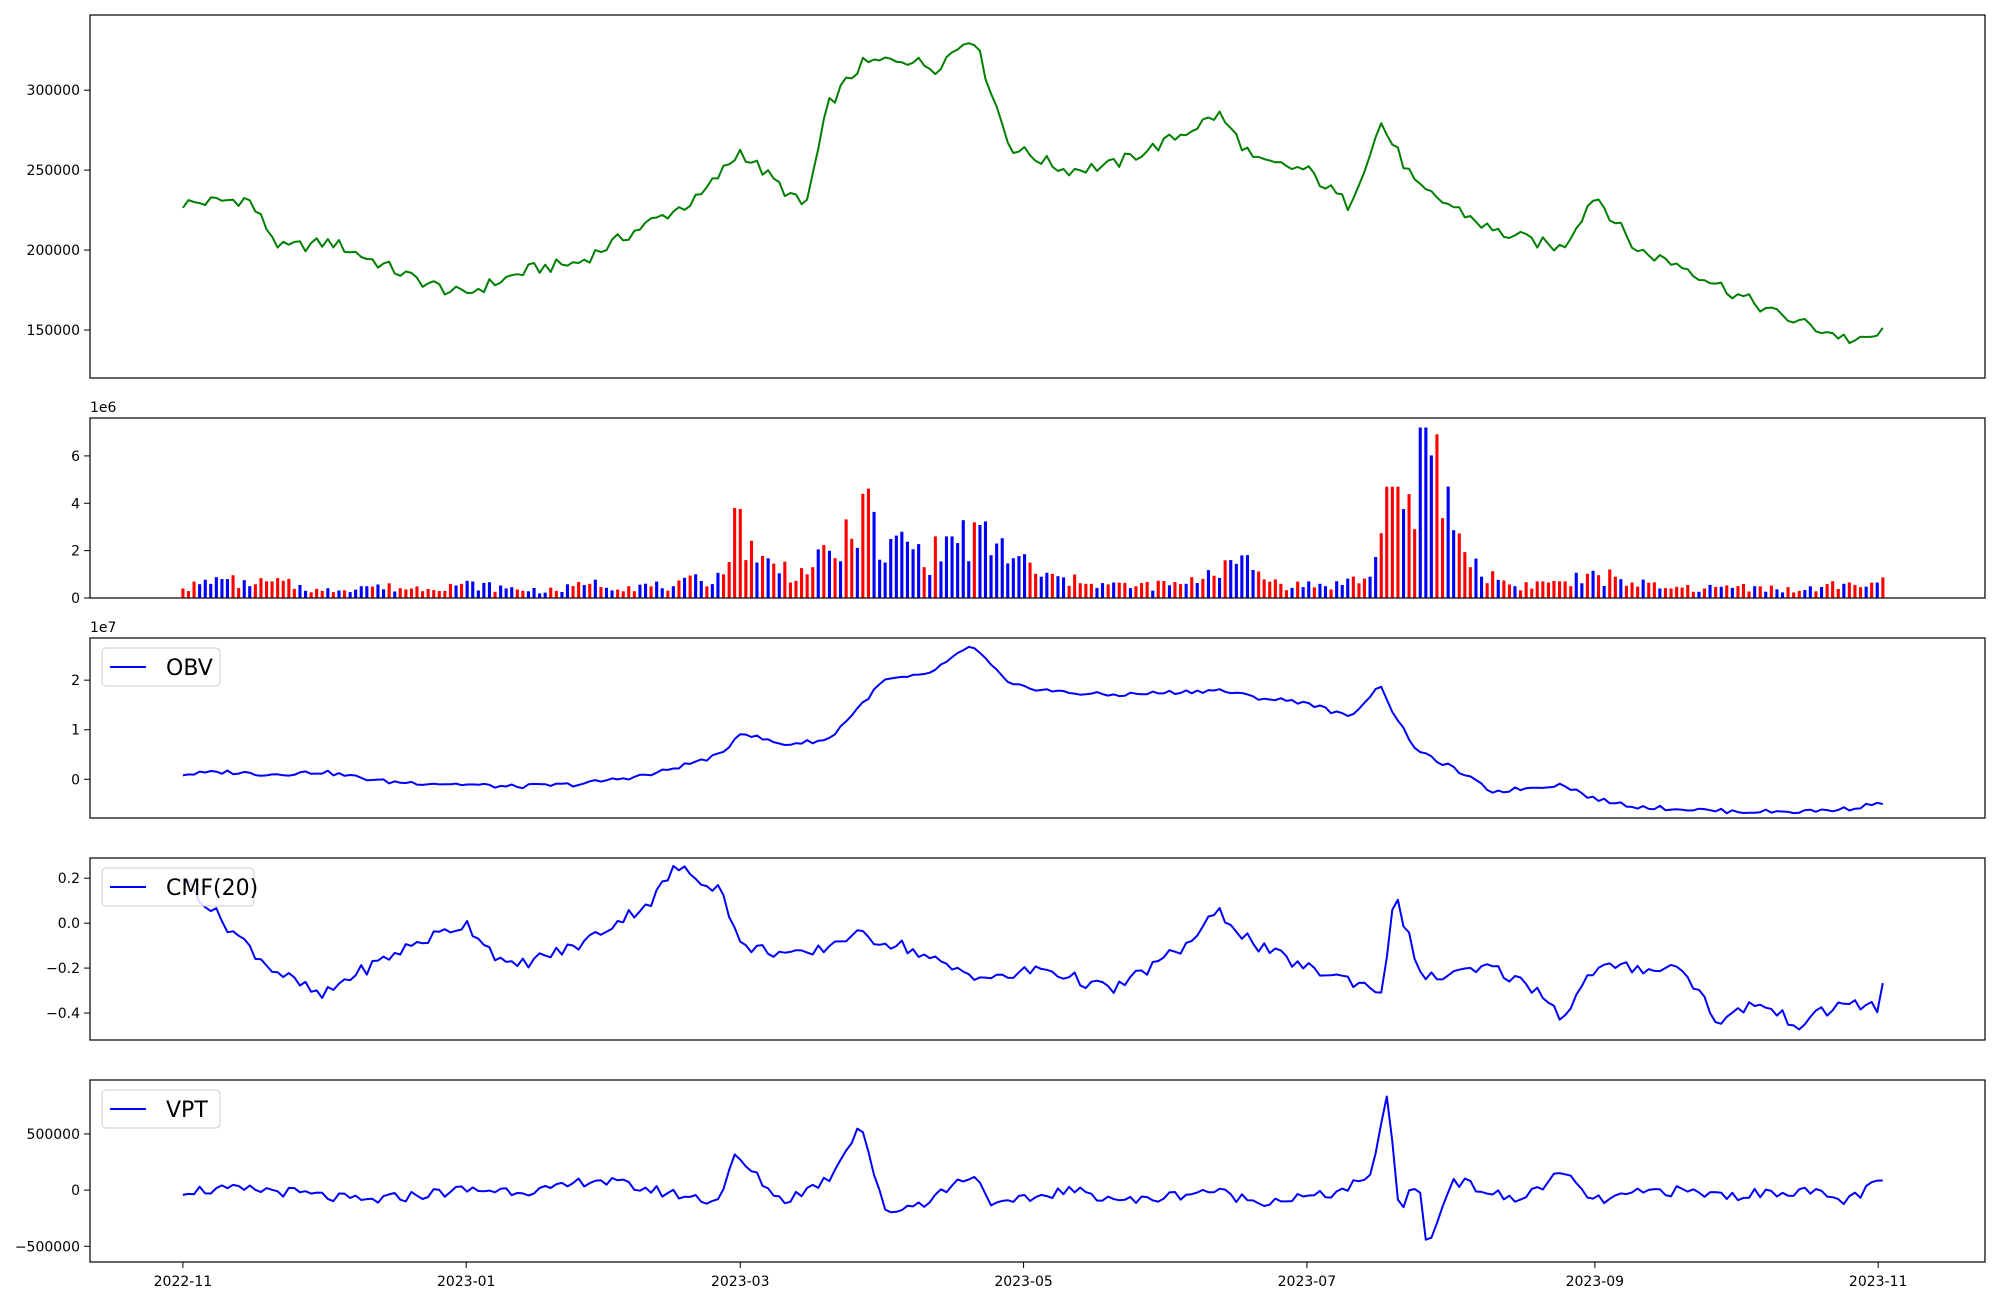 This screenshot has height=1300, width=2000. I want to click on y-tick-label: 150000, so click(53, 331).